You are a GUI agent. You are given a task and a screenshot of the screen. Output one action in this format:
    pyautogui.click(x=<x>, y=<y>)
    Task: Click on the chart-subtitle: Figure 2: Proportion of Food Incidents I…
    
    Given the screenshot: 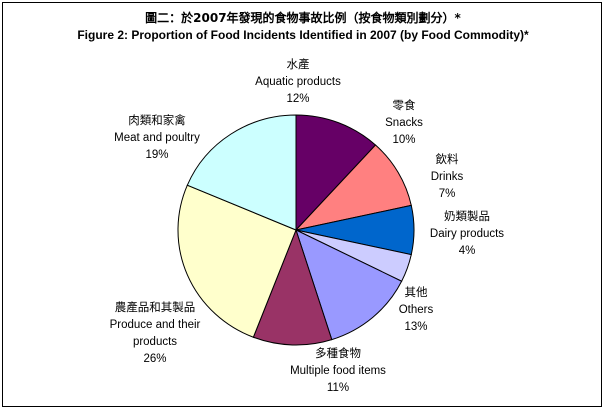 What is the action you would take?
    pyautogui.click(x=303, y=35)
    